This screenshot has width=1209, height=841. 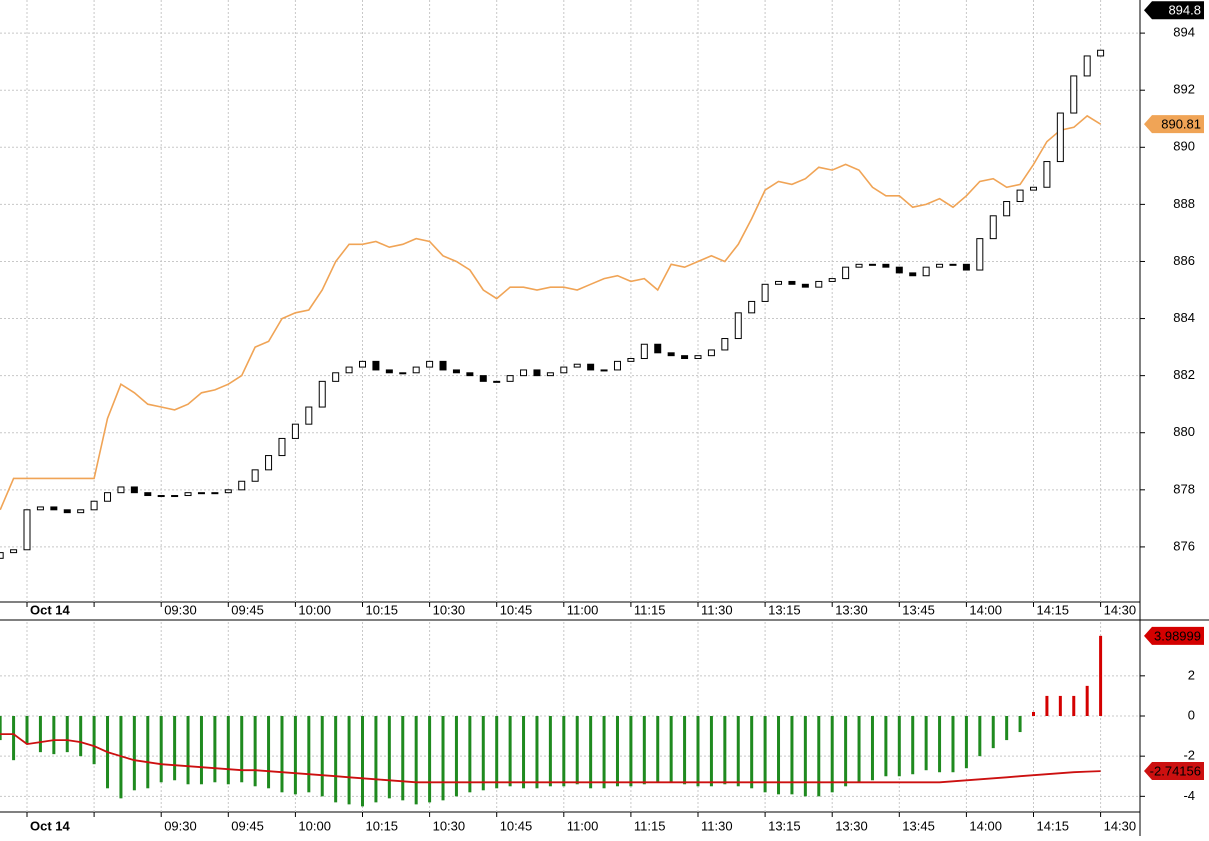 What do you see at coordinates (1184, 317) in the screenshot?
I see `y-tick-label: 884` at bounding box center [1184, 317].